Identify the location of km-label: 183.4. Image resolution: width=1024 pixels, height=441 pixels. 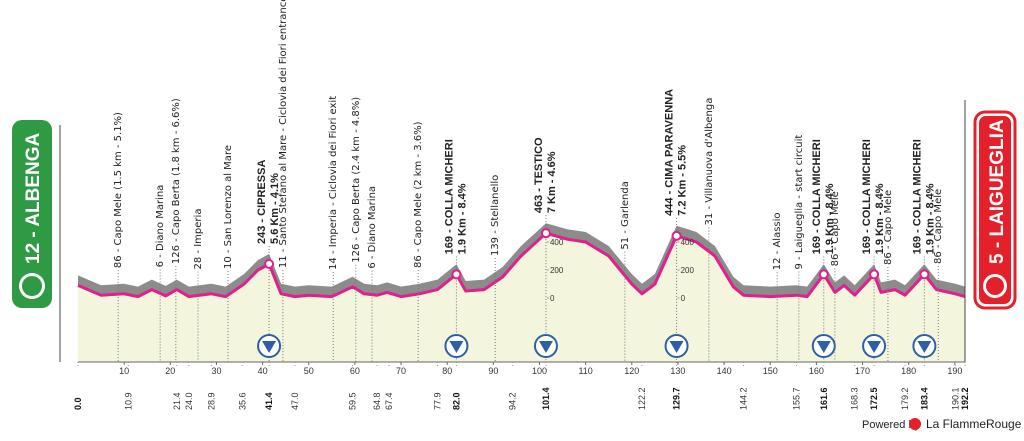
(924, 398).